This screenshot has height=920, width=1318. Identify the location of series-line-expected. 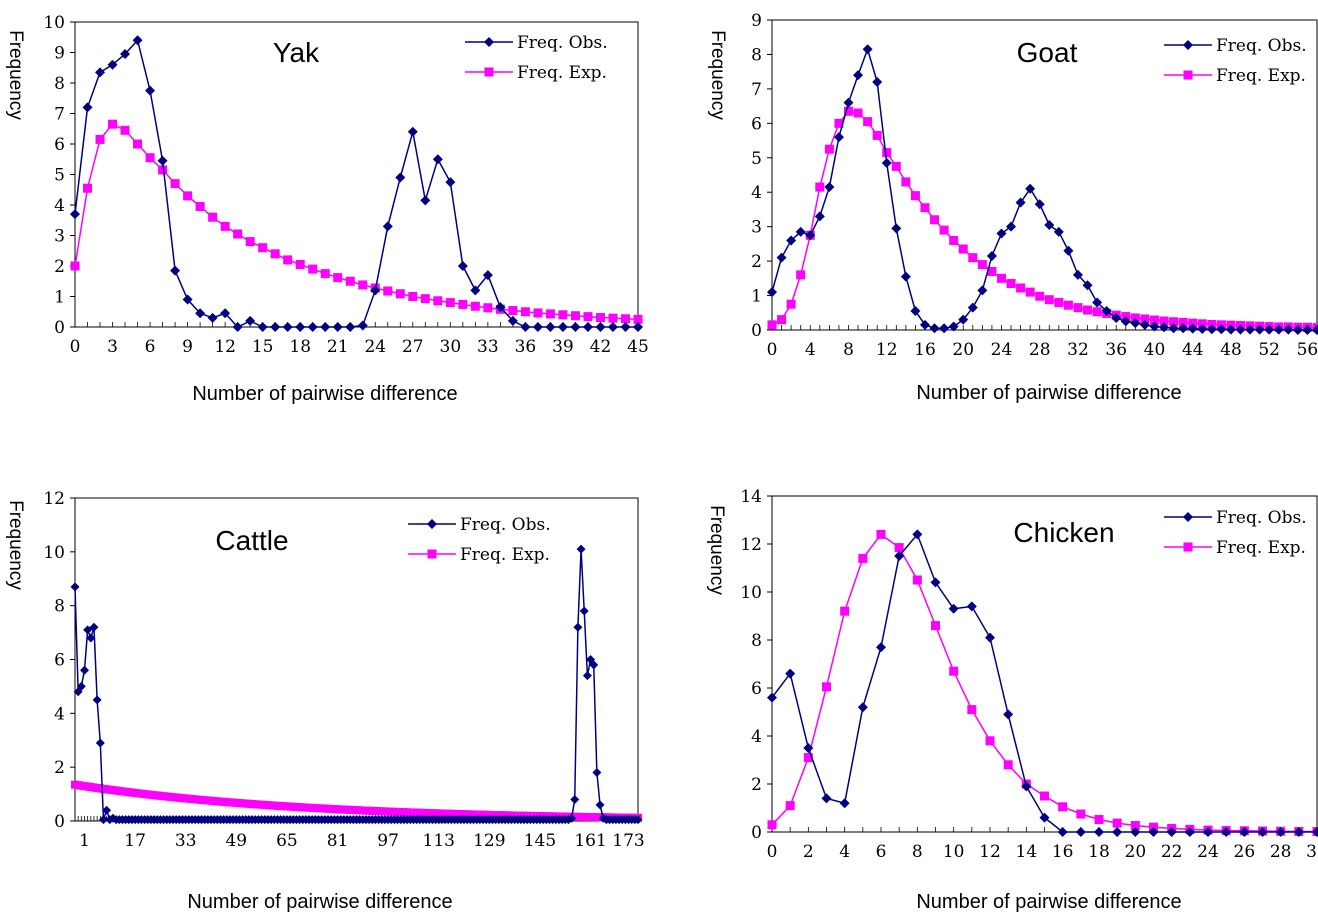
(356, 221).